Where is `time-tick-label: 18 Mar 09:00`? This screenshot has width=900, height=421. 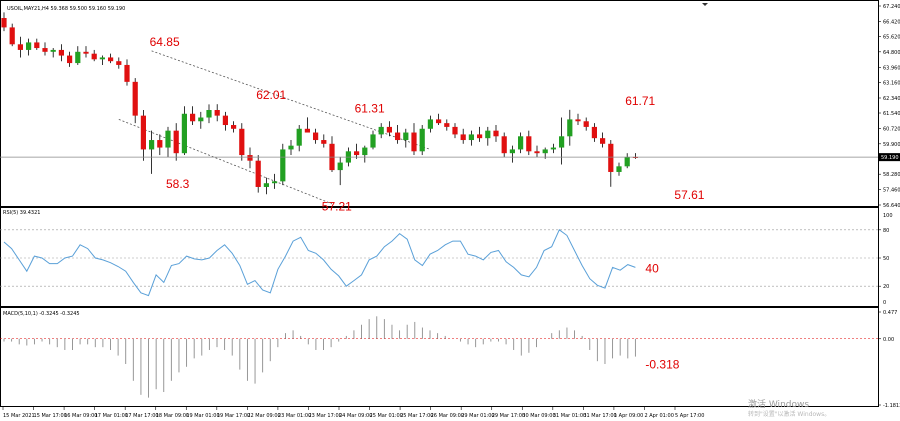
time-tick-label: 18 Mar 09:00 is located at coordinates (172, 416).